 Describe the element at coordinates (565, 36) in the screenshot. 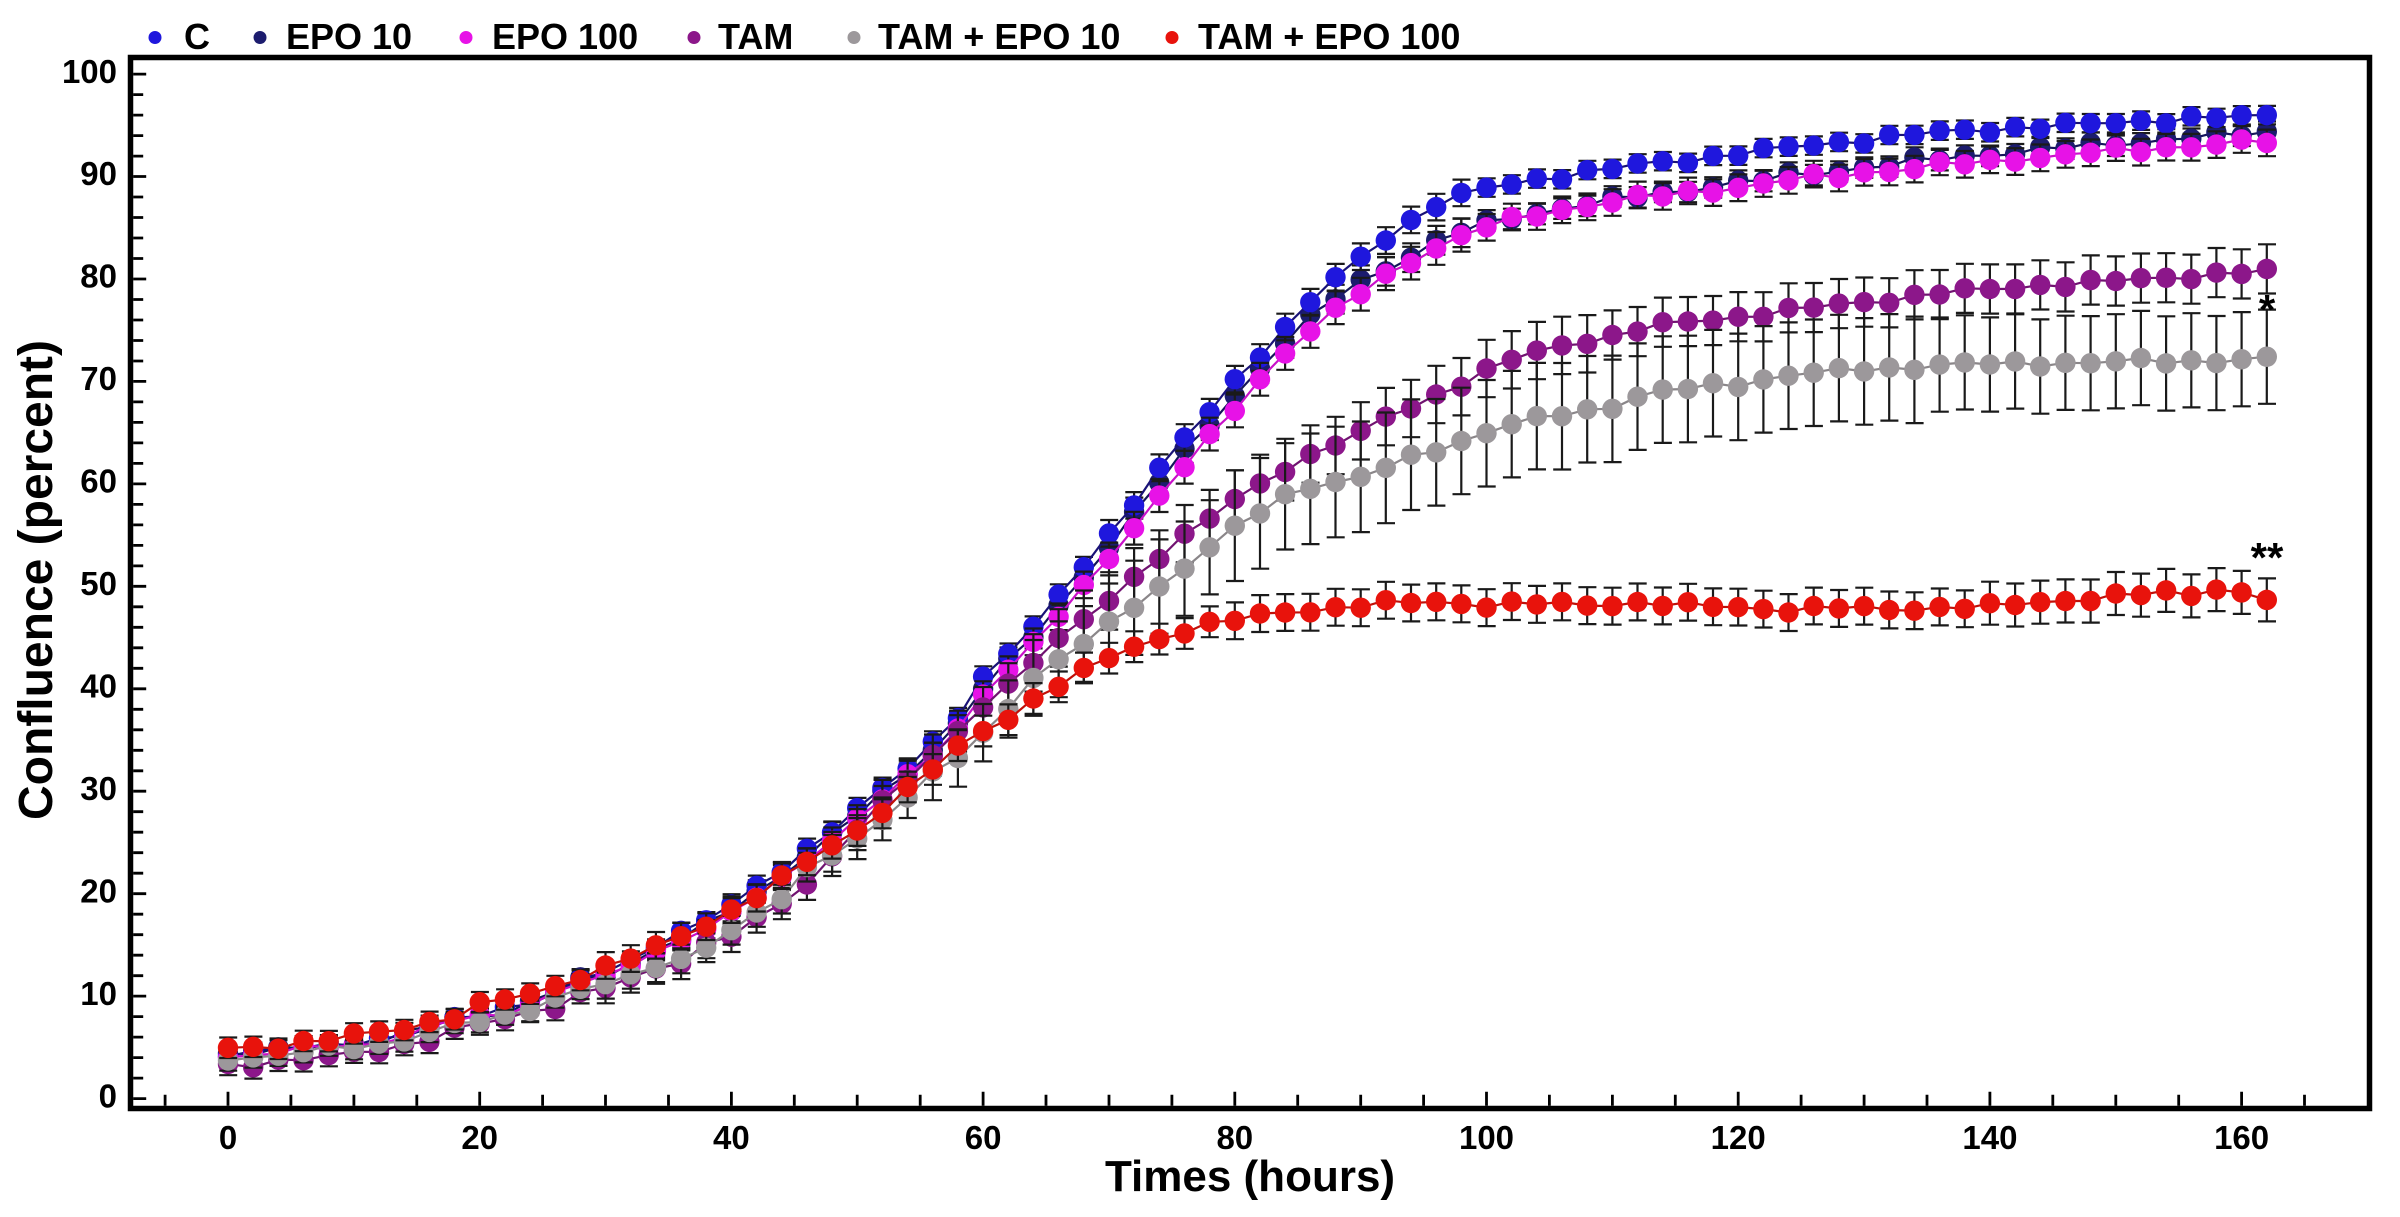

I see `svg-text: EPO 100` at that location.